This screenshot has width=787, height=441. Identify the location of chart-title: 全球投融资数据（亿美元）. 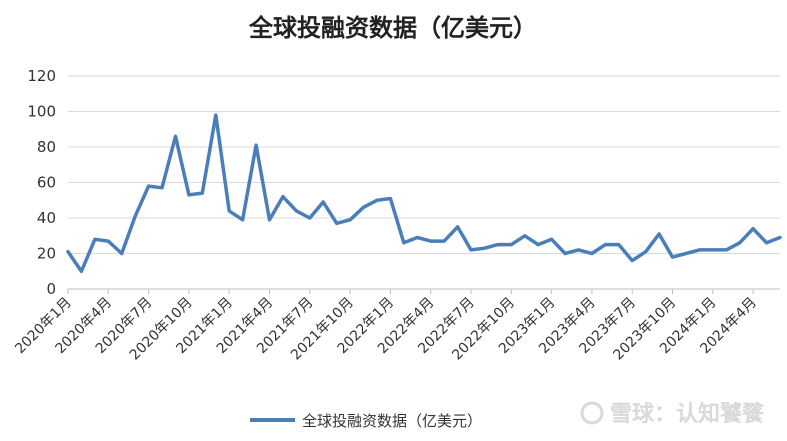
(392, 27).